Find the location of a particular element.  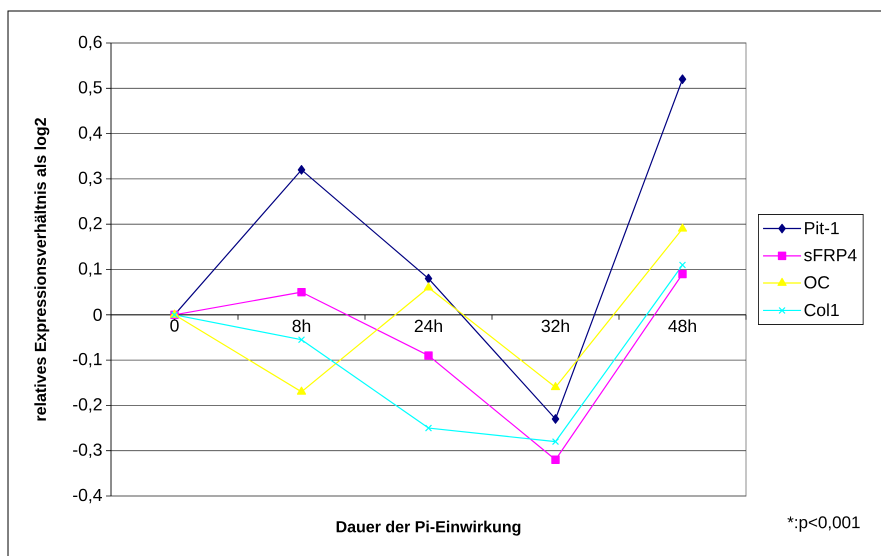

y-tick-label: 0,4 is located at coordinates (90, 133).